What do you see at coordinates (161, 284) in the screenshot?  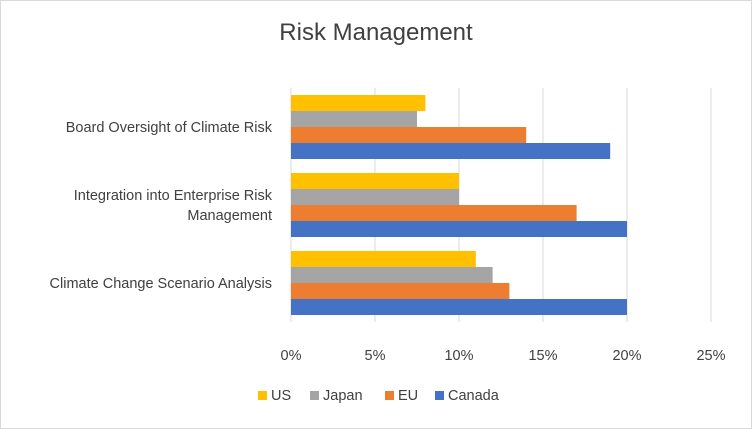 I see `category-label: Climate Change Scenario Analysis` at bounding box center [161, 284].